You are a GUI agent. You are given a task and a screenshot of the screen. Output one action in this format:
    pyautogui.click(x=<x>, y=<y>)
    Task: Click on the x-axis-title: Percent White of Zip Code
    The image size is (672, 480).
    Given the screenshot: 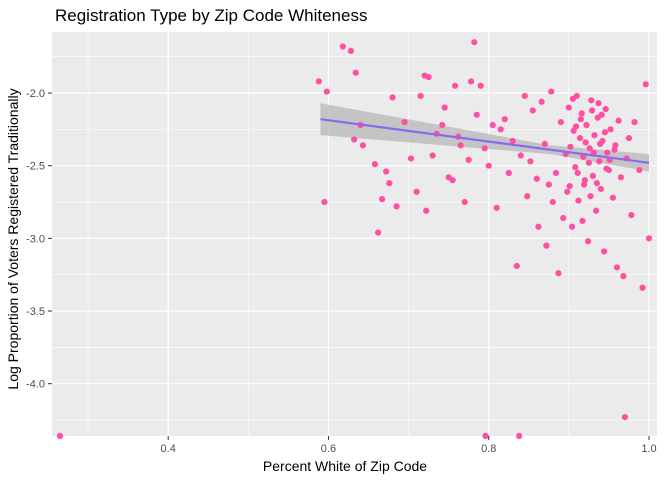 What is the action you would take?
    pyautogui.click(x=345, y=466)
    